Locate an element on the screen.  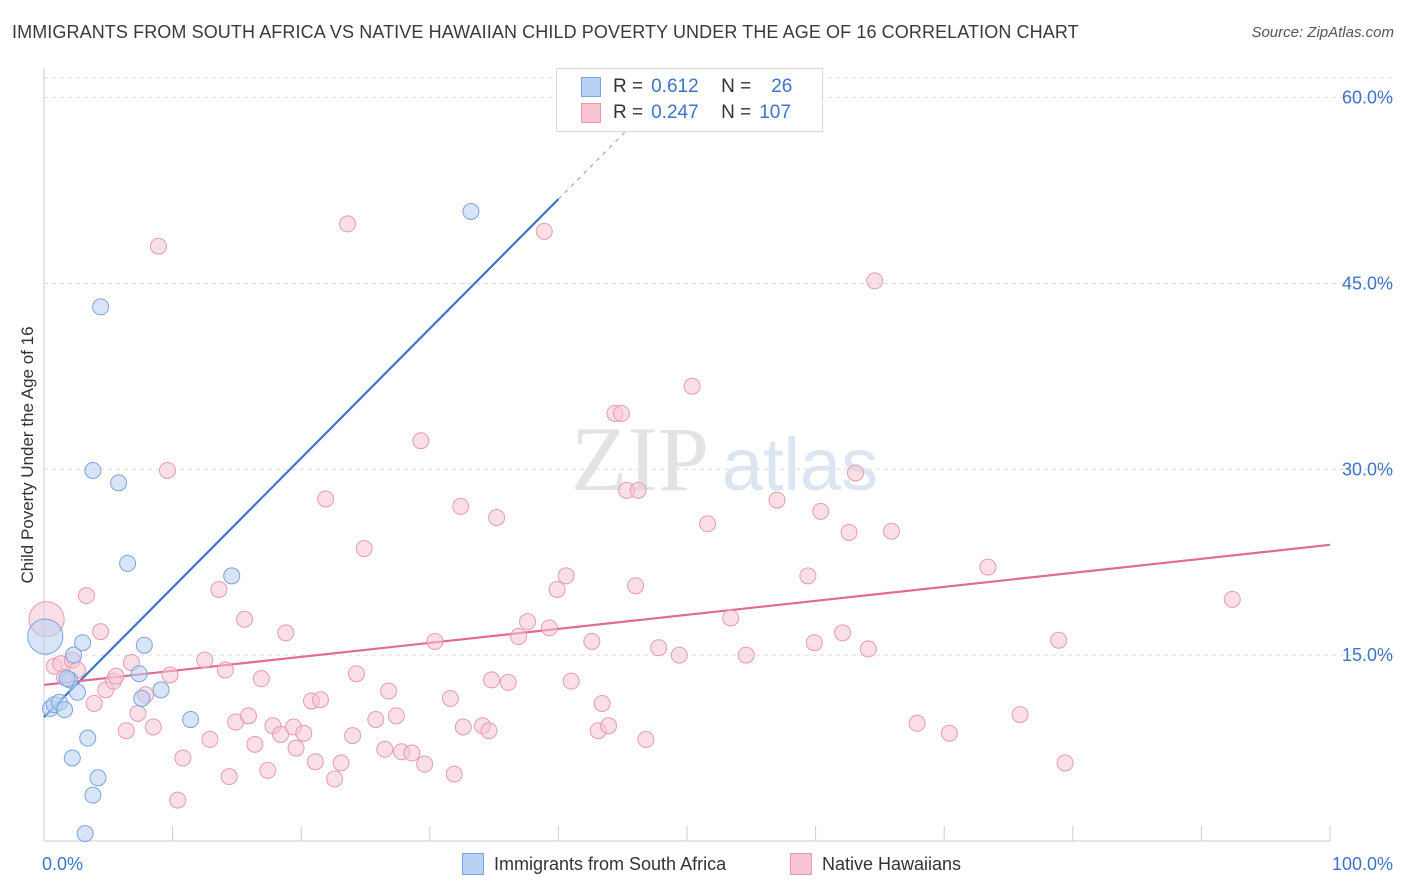
y-tick-label: 15.0% is located at coordinates (1367, 655).